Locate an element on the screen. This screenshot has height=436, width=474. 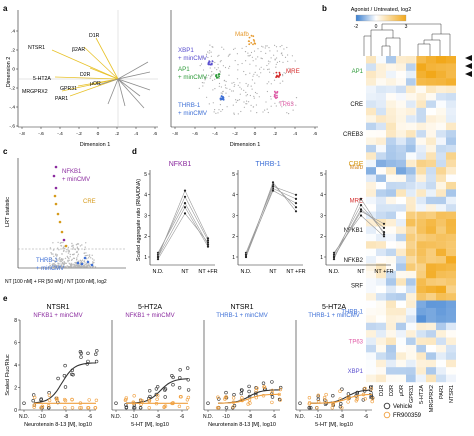
cluster-label-thrb1-mincmv: + minCMV is located at coordinates (193, 113).